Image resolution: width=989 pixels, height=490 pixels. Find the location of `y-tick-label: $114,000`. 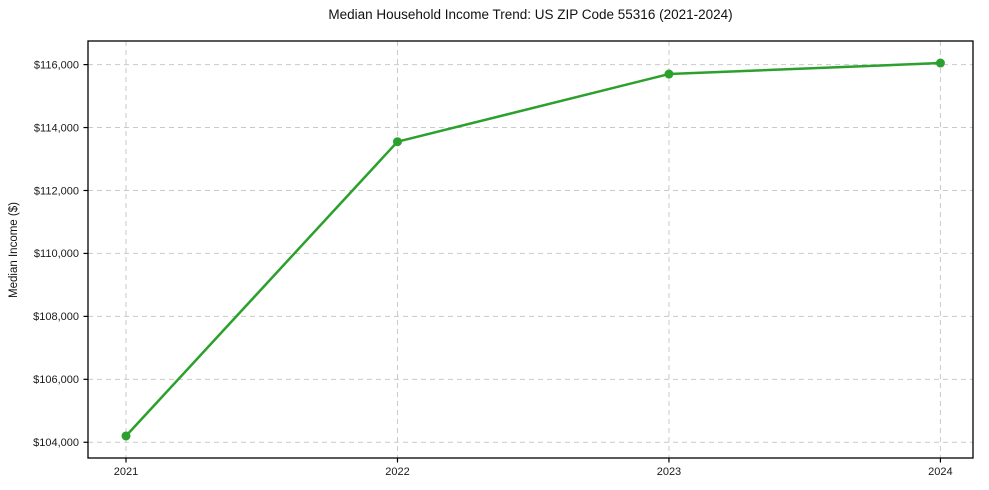

y-tick-label: $114,000 is located at coordinates (56, 128).